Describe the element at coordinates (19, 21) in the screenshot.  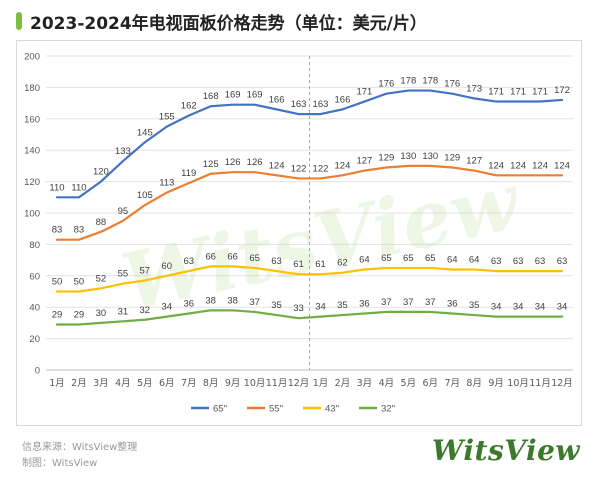
I see `title-bullet-icon` at that location.